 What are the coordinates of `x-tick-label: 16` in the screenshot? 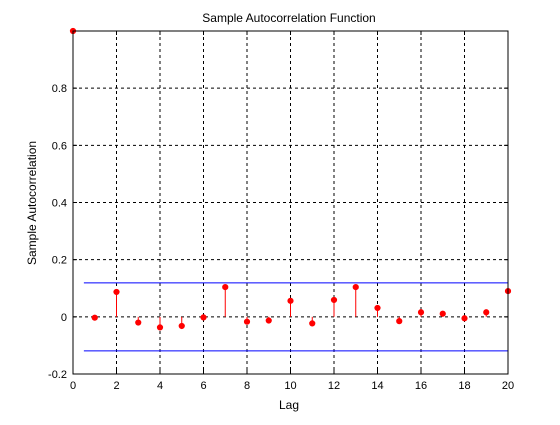 It's located at (421, 386).